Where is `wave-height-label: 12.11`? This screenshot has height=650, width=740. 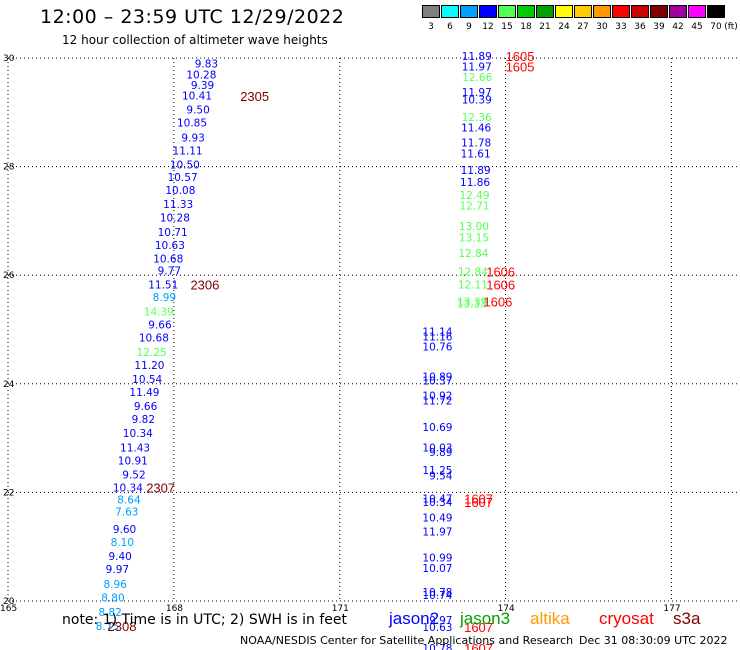
wave-height-label: 12.11 is located at coordinates (473, 285).